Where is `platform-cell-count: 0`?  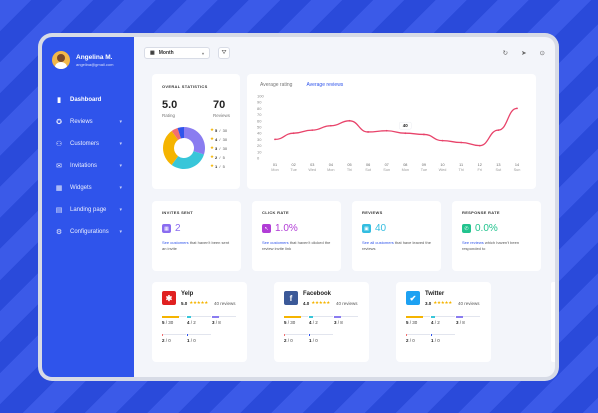
platform-cell-count: 0 is located at coordinates (194, 340).